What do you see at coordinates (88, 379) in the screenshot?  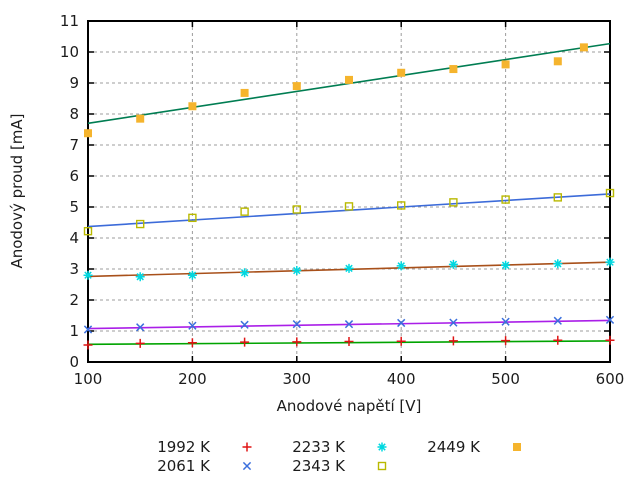 I see `x-tick-label: 100` at bounding box center [88, 379].